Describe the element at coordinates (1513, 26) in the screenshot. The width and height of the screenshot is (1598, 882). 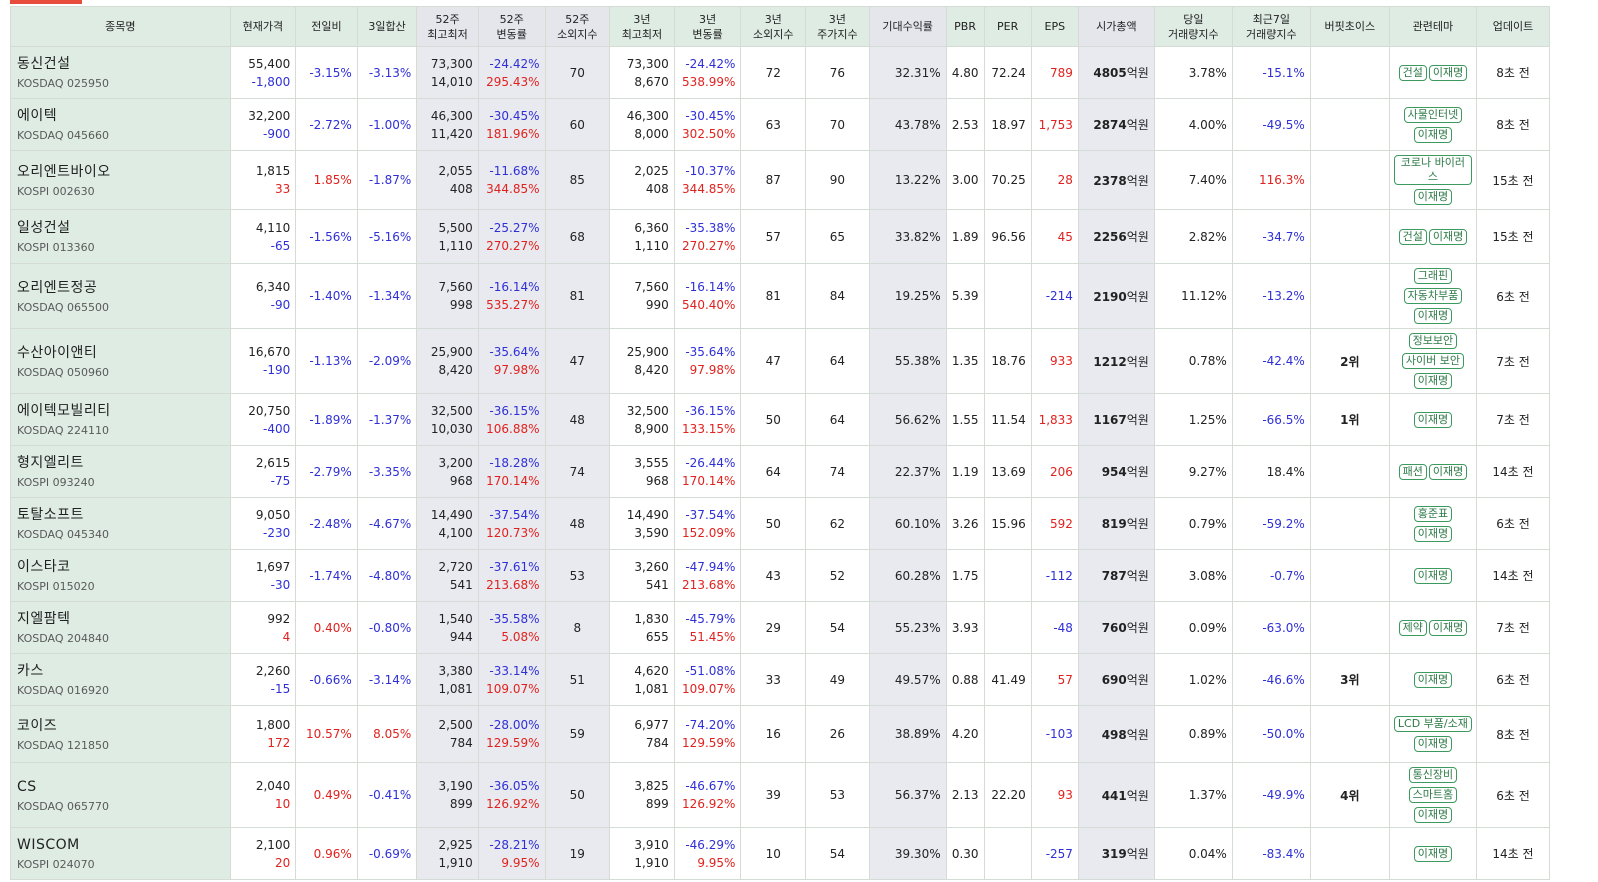
I see `col-header-update: 업데이트` at that location.